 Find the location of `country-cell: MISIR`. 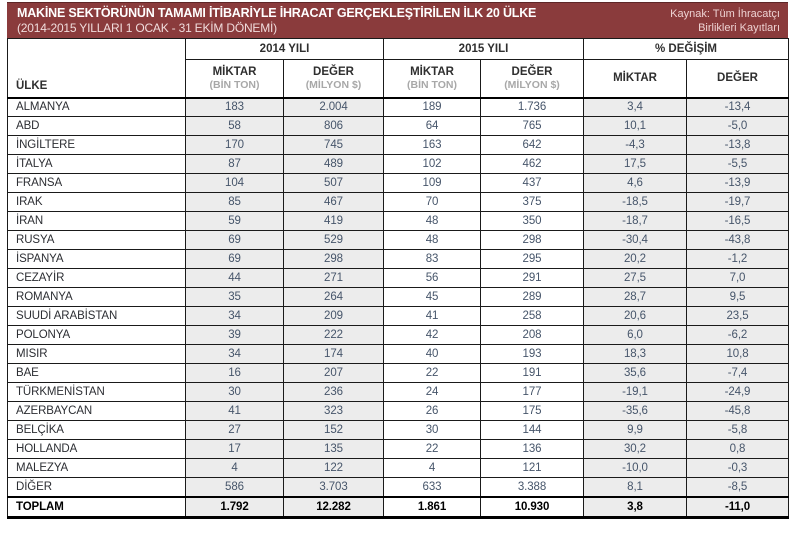

country-cell: MISIR is located at coordinates (96, 354).